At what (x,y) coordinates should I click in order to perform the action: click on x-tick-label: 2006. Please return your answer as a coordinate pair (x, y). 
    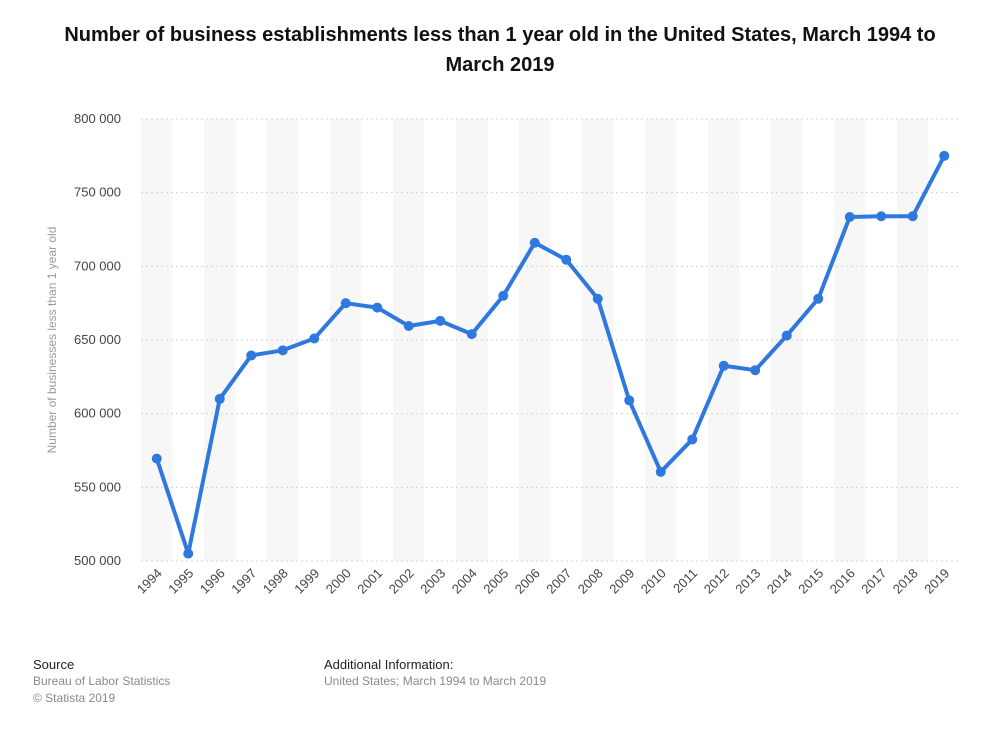
    Looking at the image, I should click on (527, 581).